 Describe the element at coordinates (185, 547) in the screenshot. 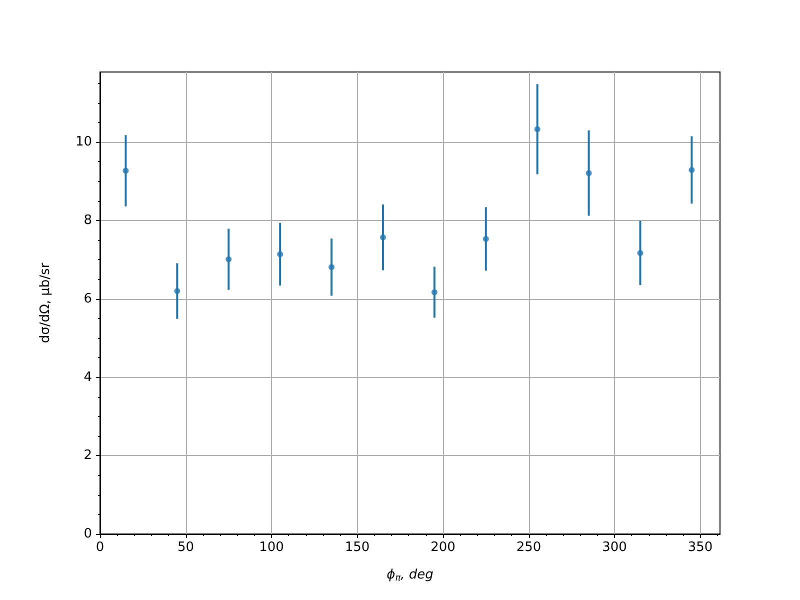

I see `x-tick-label: 50` at that location.